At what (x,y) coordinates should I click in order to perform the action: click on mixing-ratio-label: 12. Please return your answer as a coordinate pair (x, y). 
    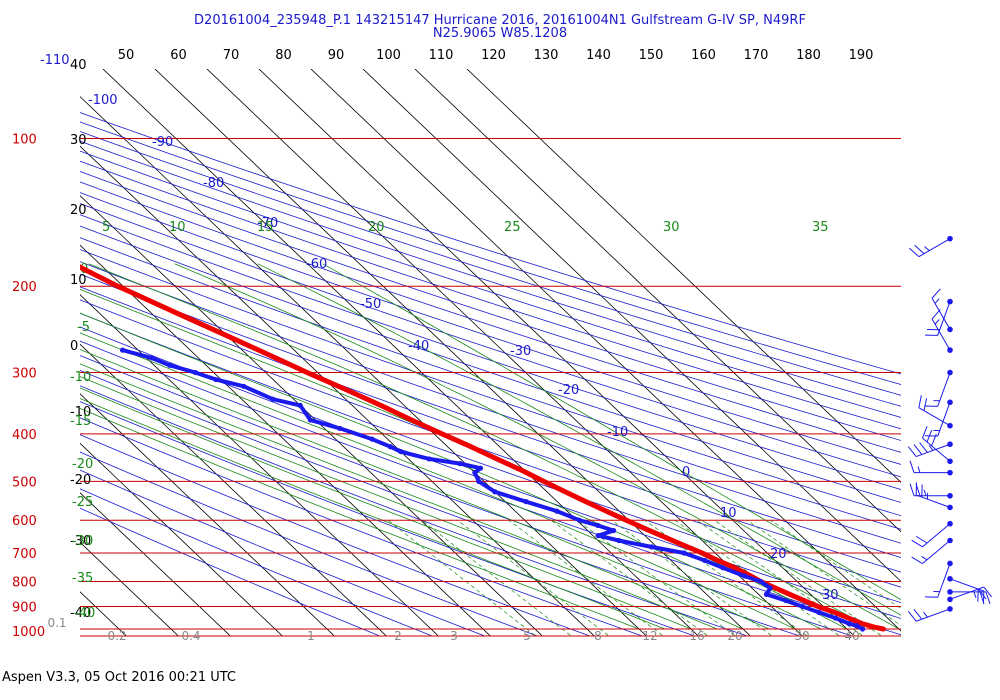
    Looking at the image, I should click on (649, 636).